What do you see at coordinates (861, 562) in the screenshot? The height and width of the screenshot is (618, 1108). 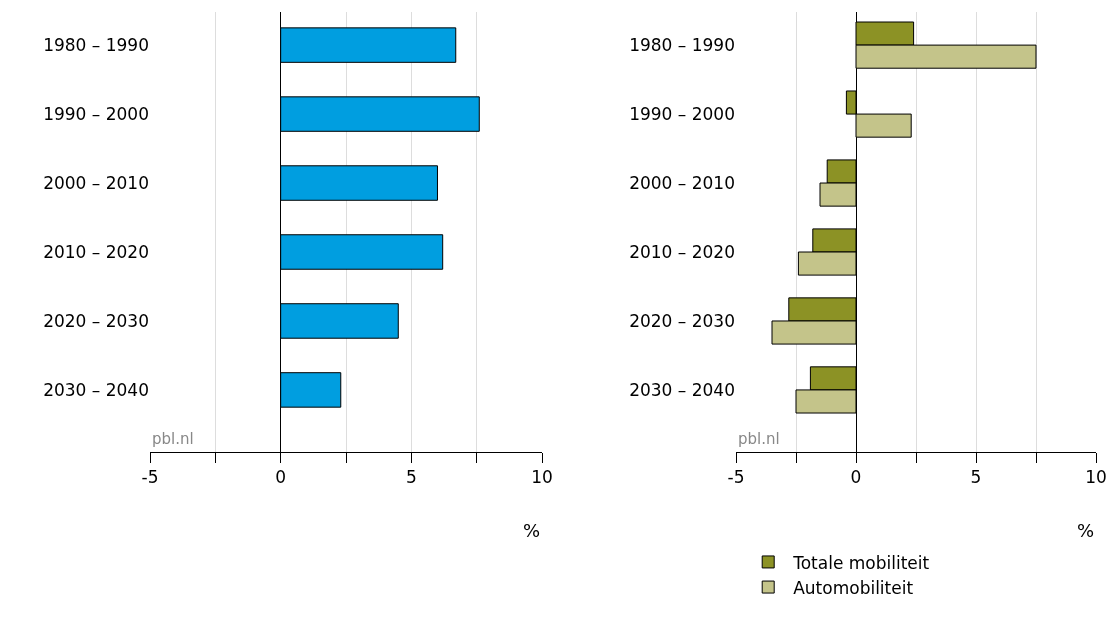 I see `legend-label: Totale mobiliteit` at bounding box center [861, 562].